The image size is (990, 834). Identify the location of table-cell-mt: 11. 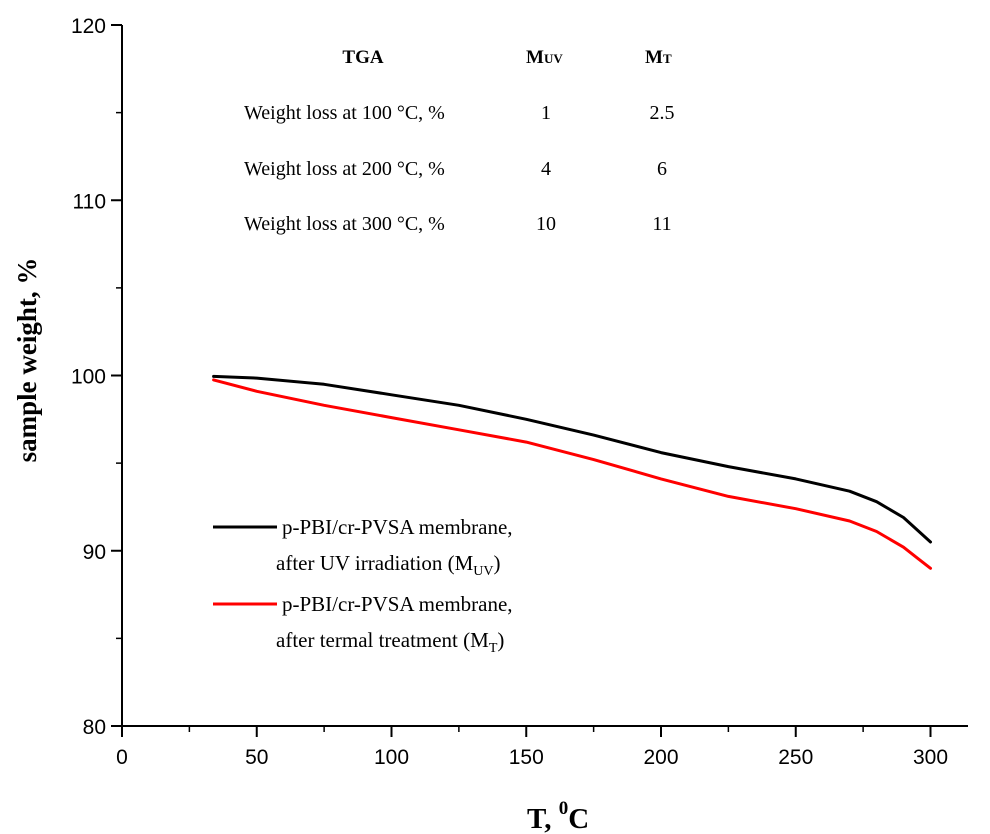
(661, 224).